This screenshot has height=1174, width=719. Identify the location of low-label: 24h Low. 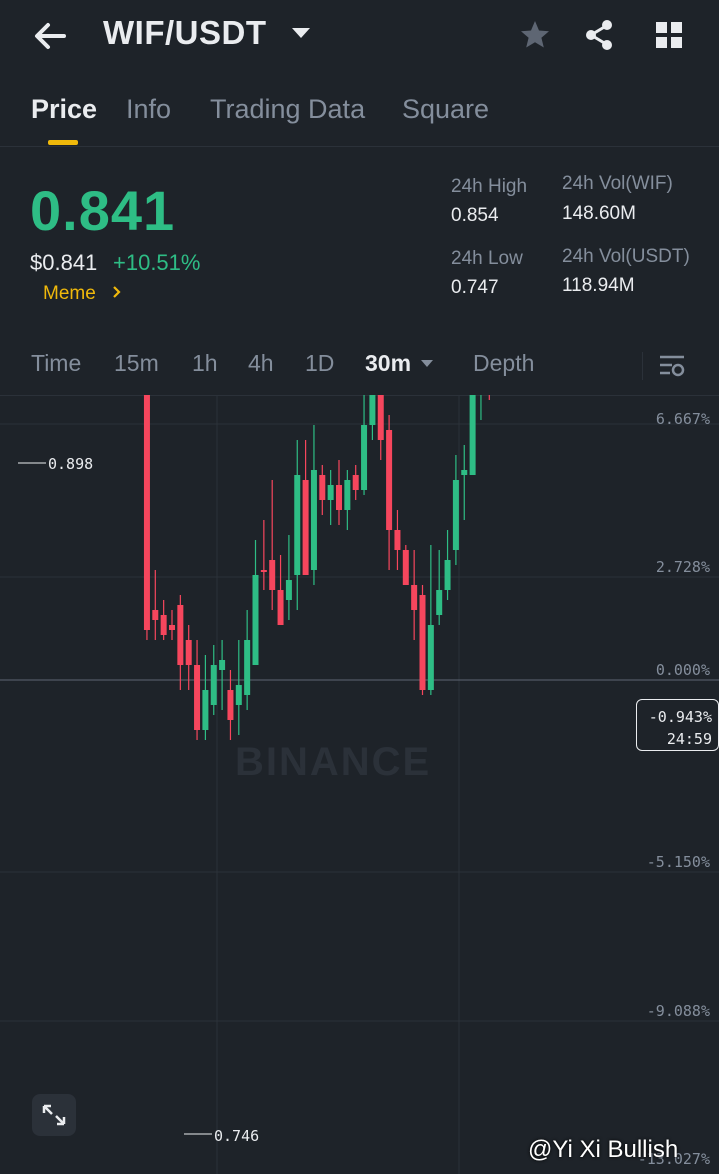
(487, 258).